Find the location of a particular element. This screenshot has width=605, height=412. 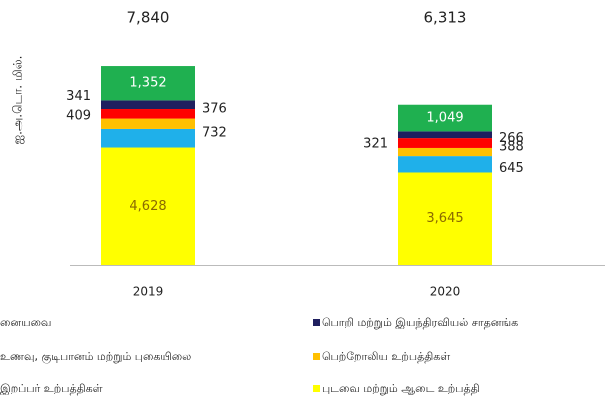

value-label: 388 is located at coordinates (511, 147).